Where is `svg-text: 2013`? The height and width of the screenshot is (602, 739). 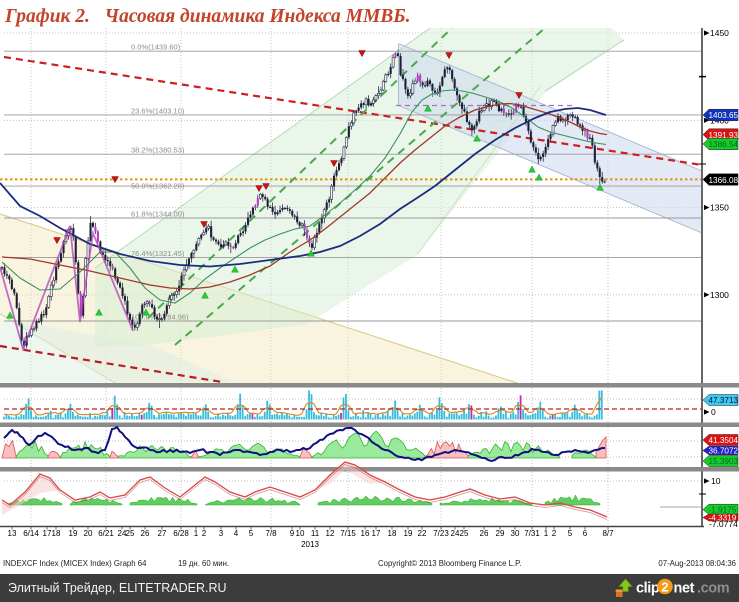 svg-text: 2013 is located at coordinates (310, 544).